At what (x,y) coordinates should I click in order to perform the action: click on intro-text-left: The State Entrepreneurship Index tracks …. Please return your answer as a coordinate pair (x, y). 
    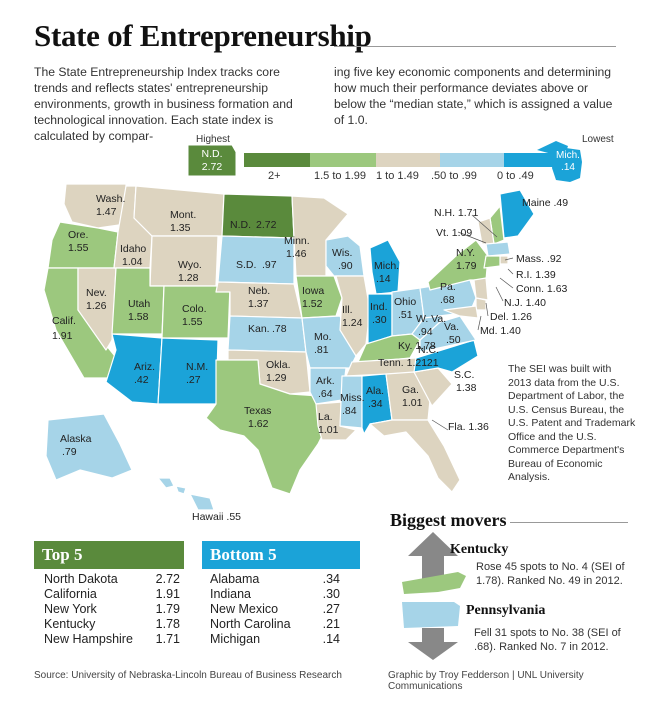
    Looking at the image, I should click on (163, 104).